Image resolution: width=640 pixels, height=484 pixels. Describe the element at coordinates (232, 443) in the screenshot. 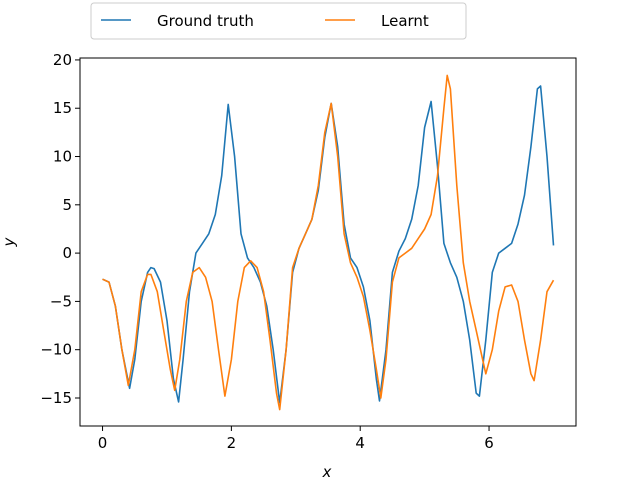

I see `x-tick-label: 2` at that location.